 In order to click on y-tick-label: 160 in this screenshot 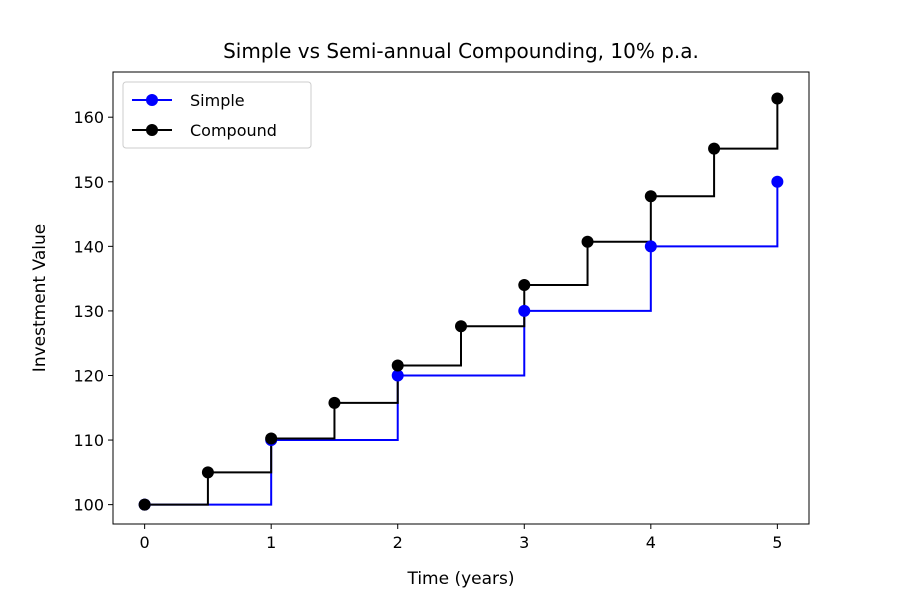, I will do `click(88, 117)`.